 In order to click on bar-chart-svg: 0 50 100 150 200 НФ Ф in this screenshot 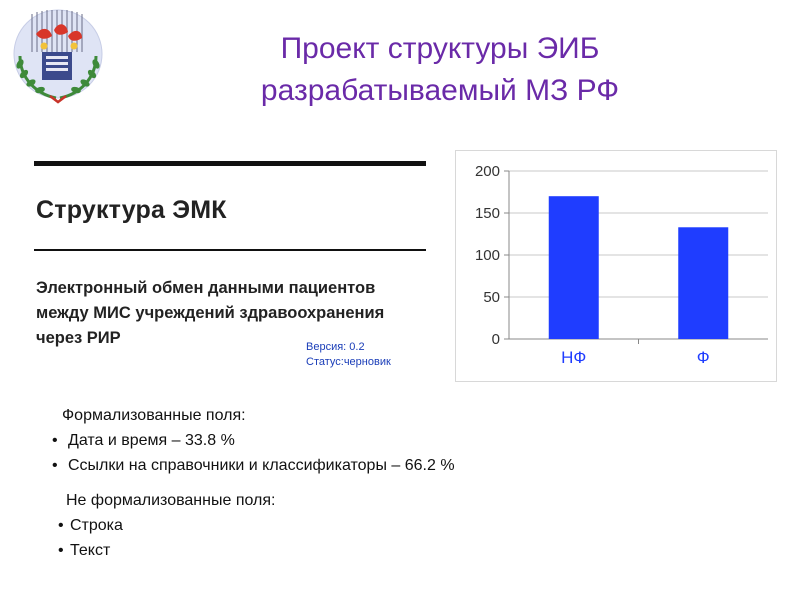, I will do `click(621, 265)`.